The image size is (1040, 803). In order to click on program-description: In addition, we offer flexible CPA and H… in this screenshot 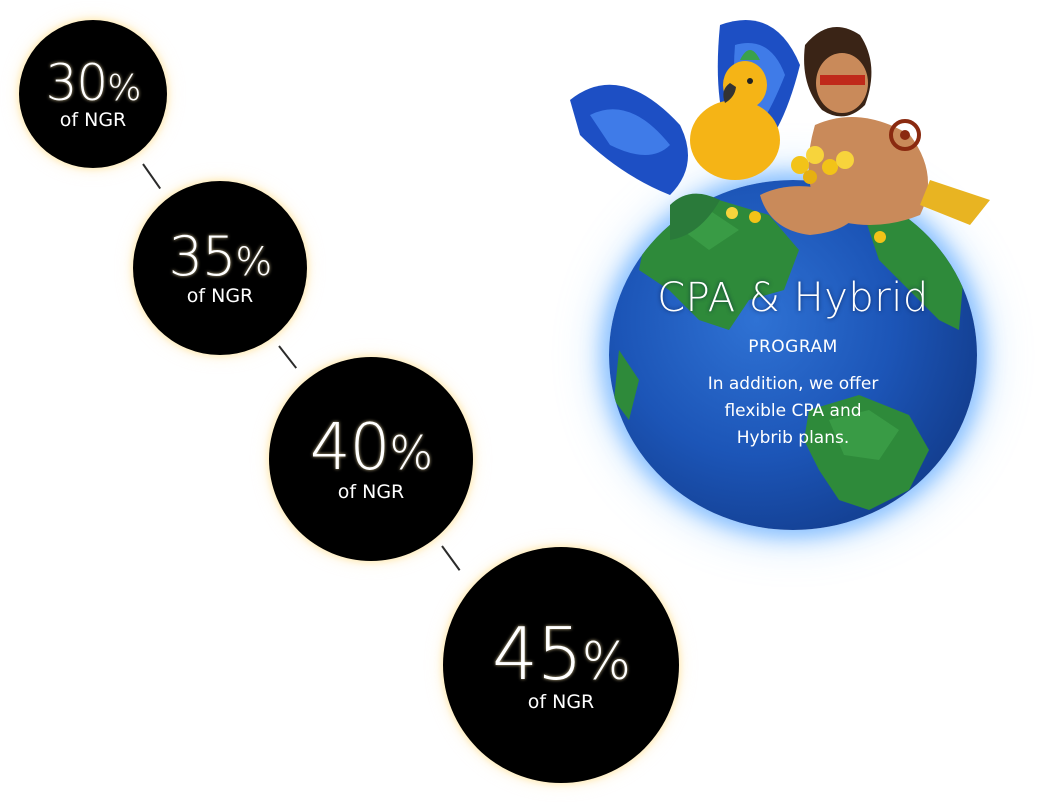, I will do `click(793, 411)`.